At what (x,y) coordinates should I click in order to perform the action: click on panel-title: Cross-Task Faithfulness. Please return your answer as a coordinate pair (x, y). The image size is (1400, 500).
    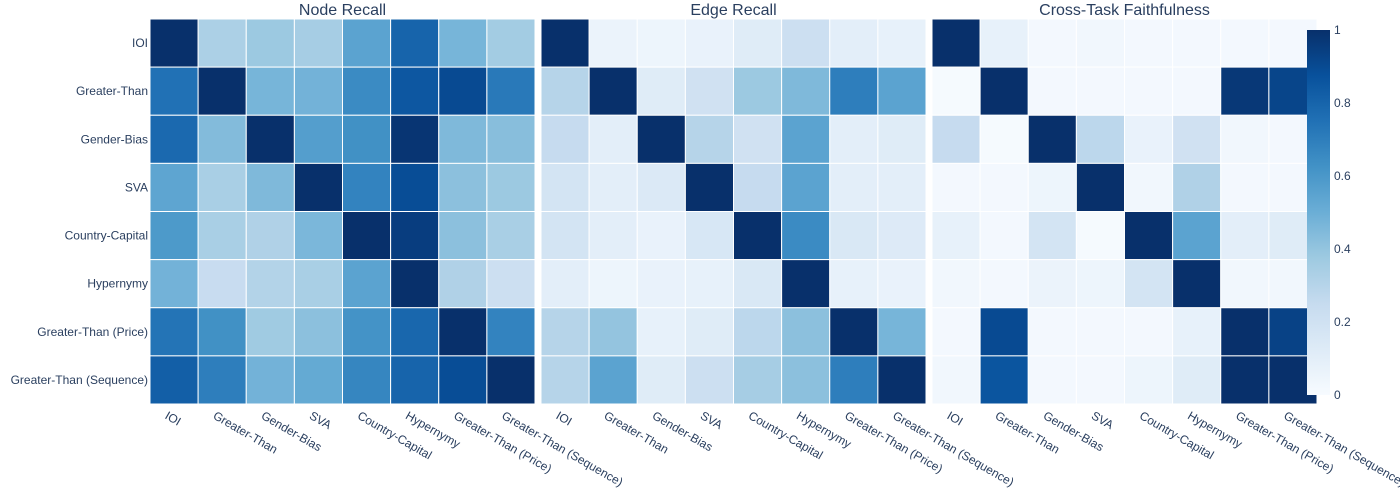
    Looking at the image, I should click on (1124, 10).